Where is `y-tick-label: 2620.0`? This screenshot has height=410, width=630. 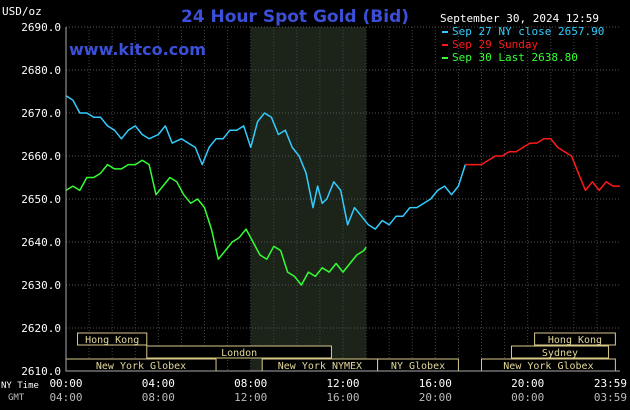
y-tick-label: 2620.0 is located at coordinates (41, 328).